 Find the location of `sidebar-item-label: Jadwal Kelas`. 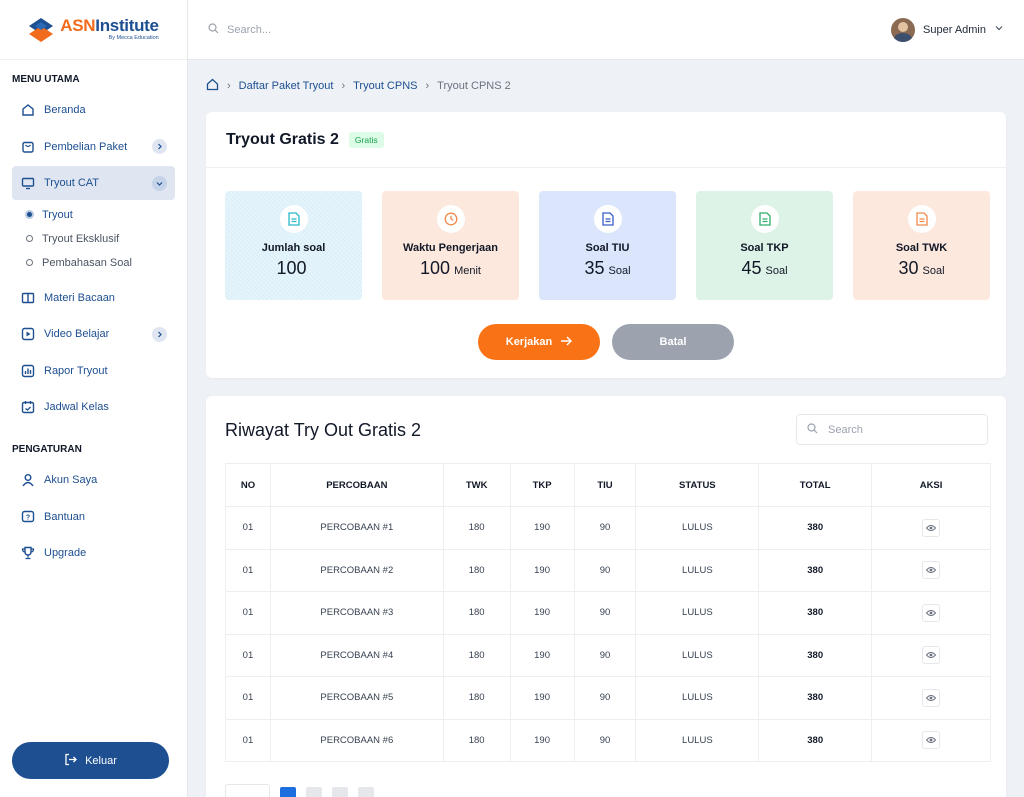

sidebar-item-label: Jadwal Kelas is located at coordinates (76, 407).